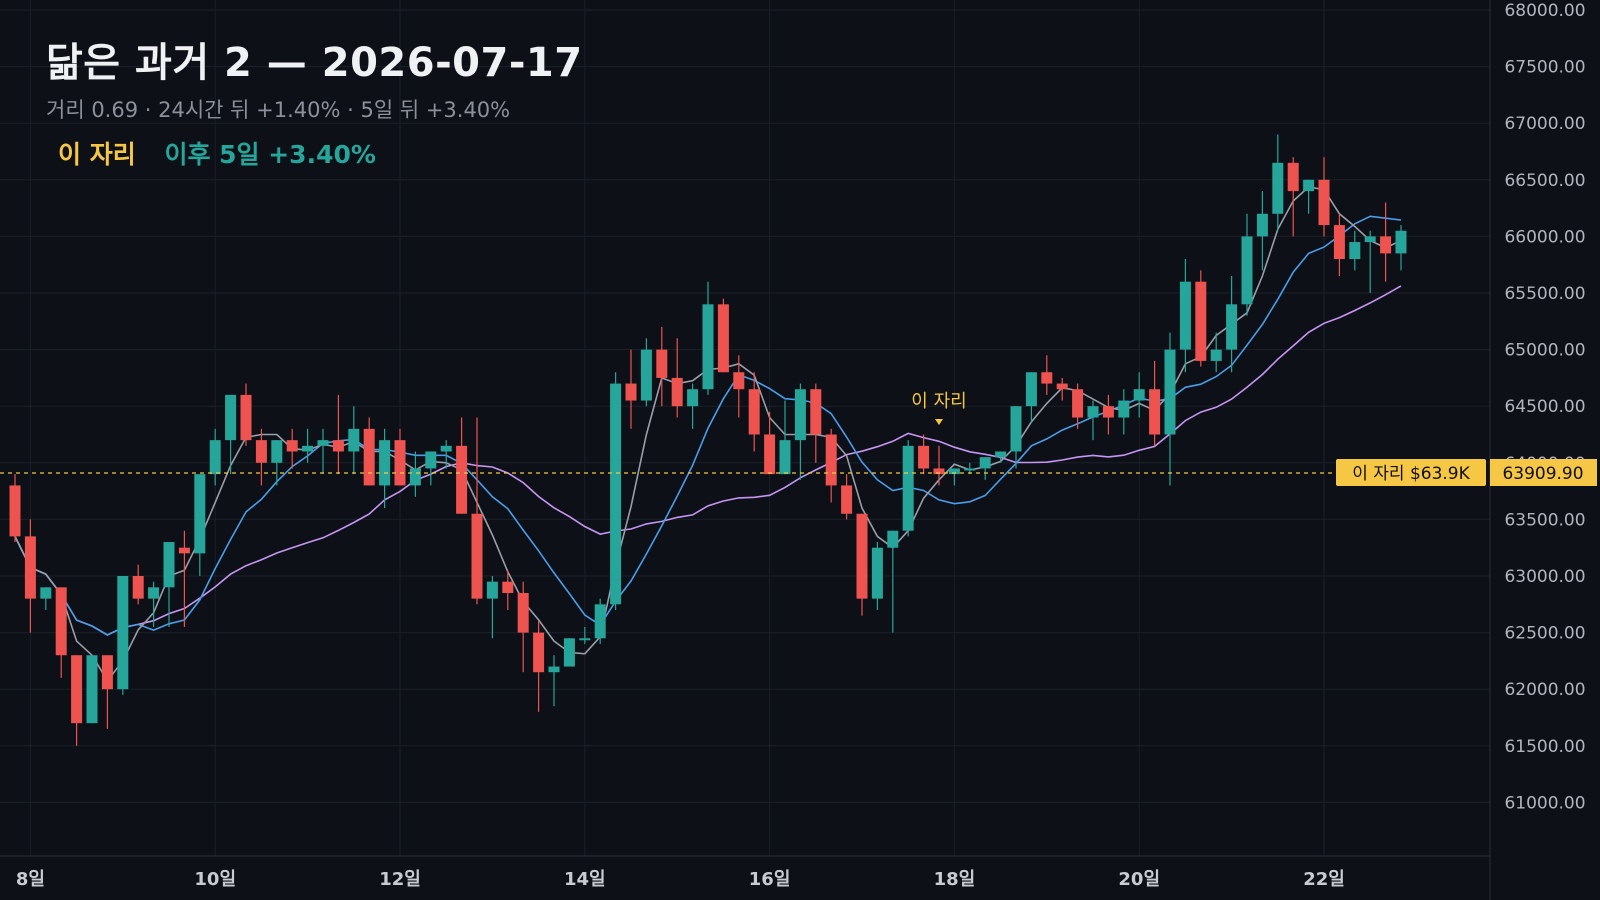 This screenshot has width=1600, height=900. Describe the element at coordinates (30, 879) in the screenshot. I see `x-tick-label: 8일` at that location.